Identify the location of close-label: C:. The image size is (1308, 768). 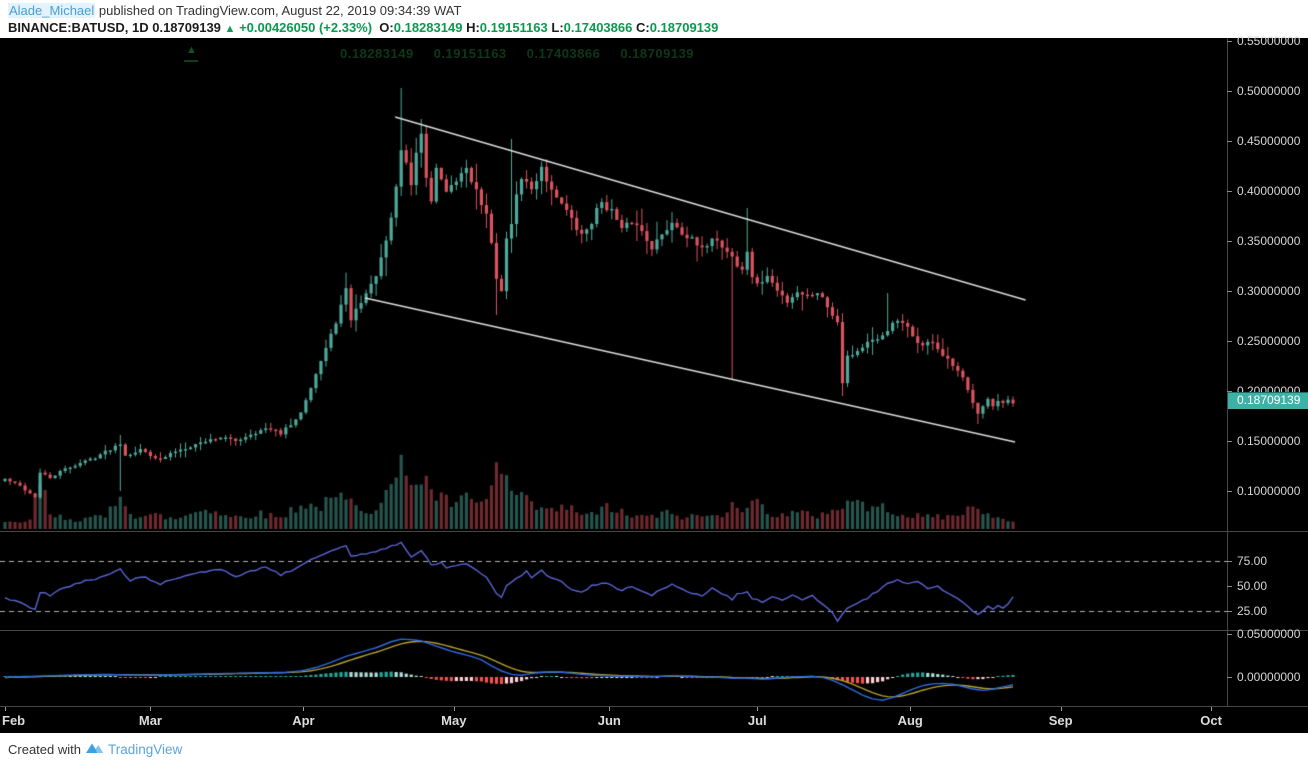
(642, 27).